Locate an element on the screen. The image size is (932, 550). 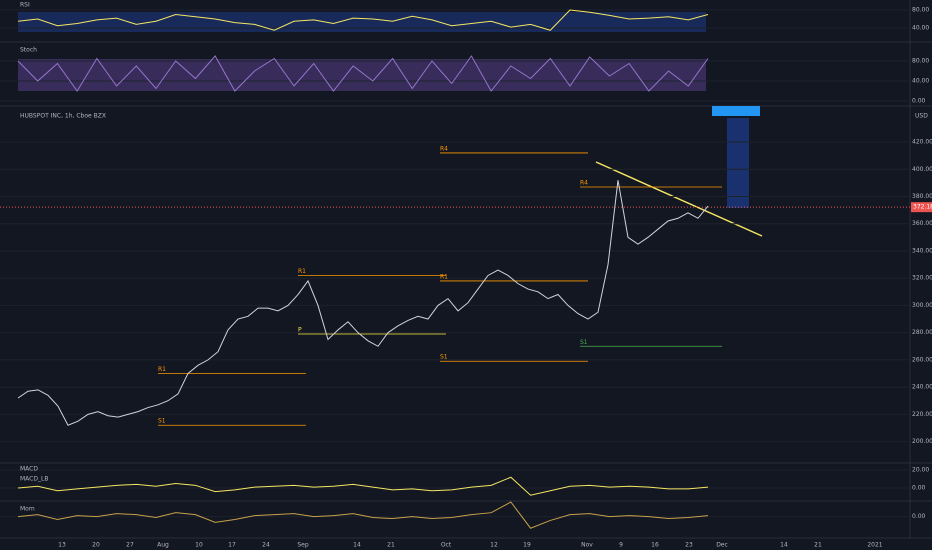
pane-title: HUBSPOT INC, 1h, Cboe BZX is located at coordinates (63, 116).